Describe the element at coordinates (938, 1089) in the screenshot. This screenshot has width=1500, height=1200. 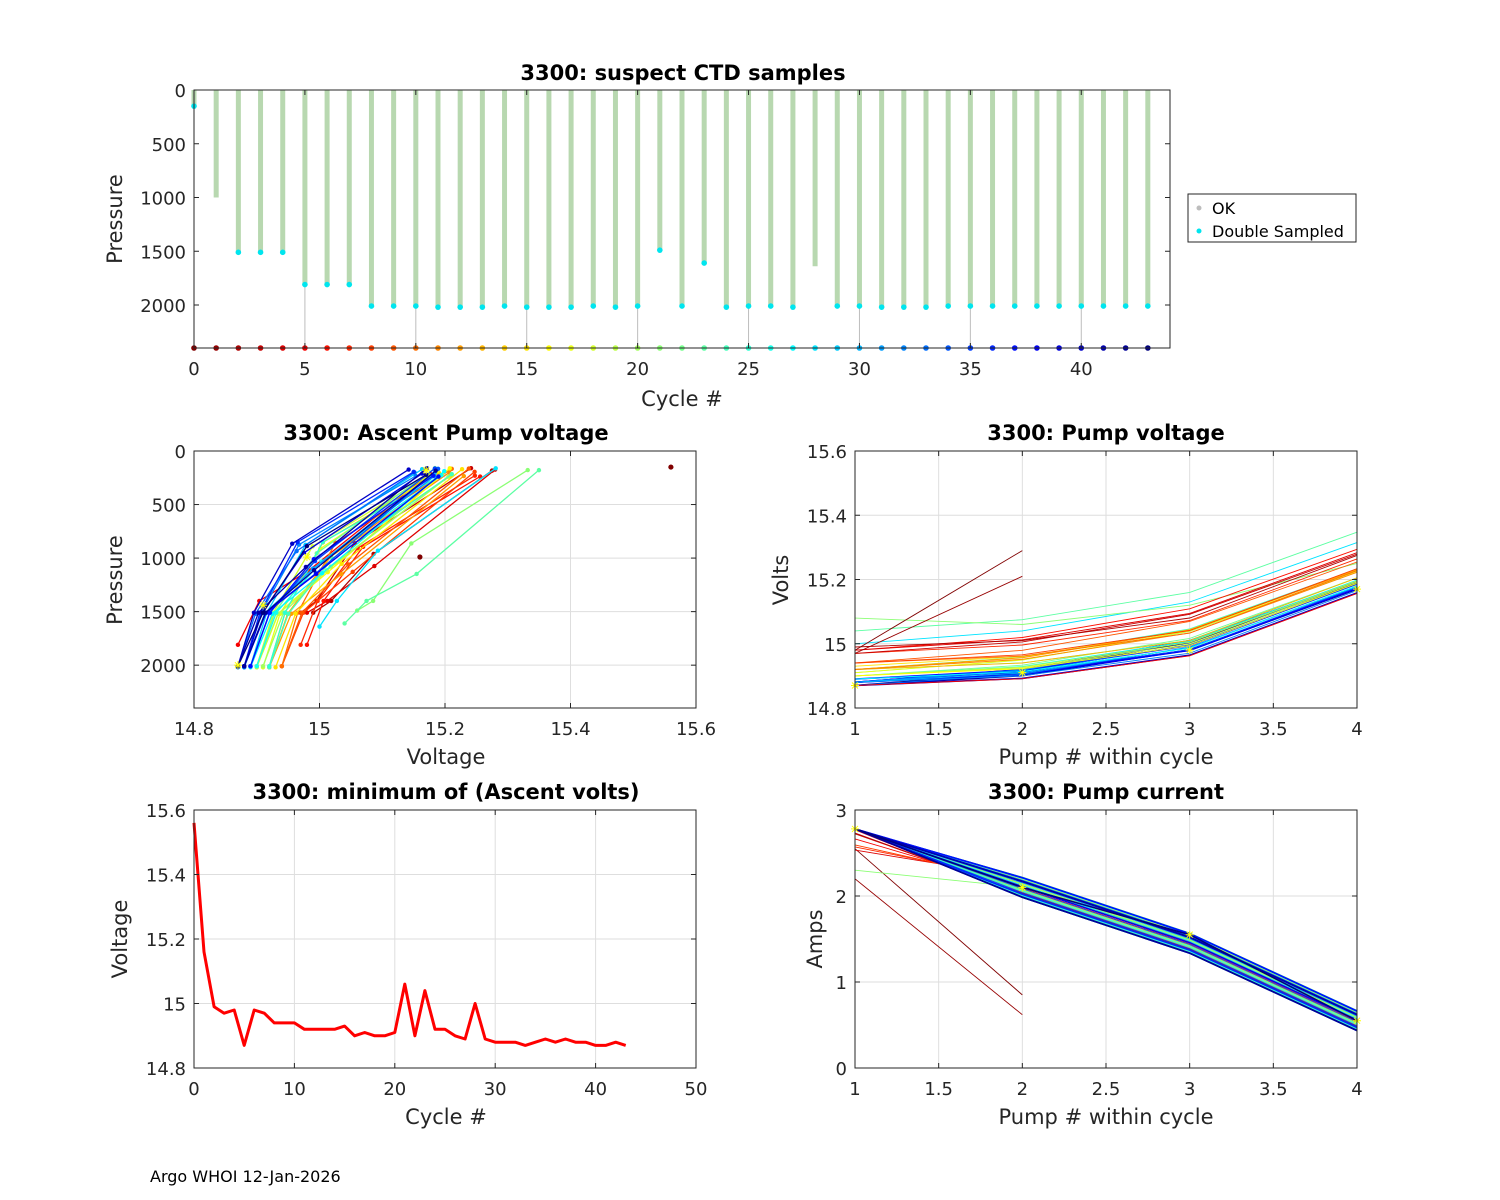
I see `x-tick-label: 1.5` at that location.